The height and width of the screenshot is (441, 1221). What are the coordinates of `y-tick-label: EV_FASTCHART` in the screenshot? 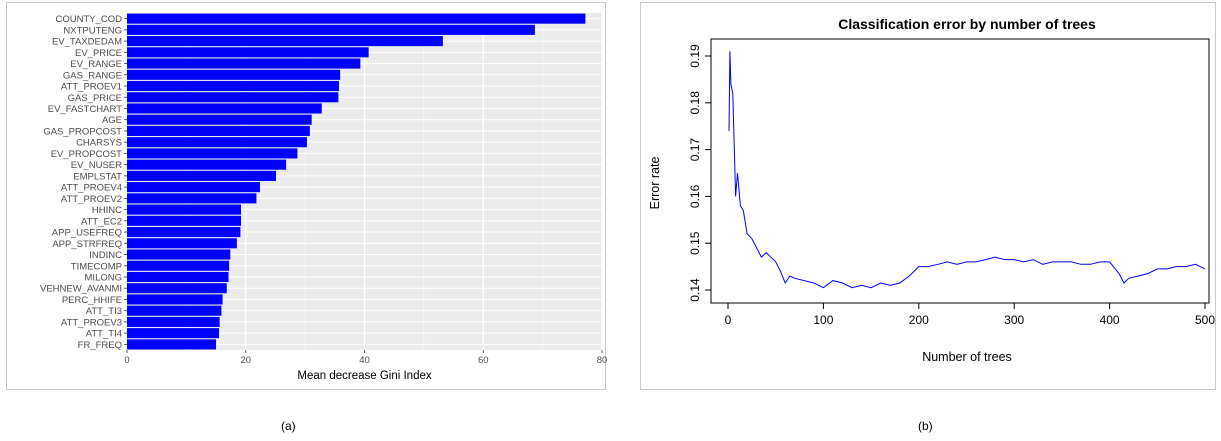 It's located at (85, 109).